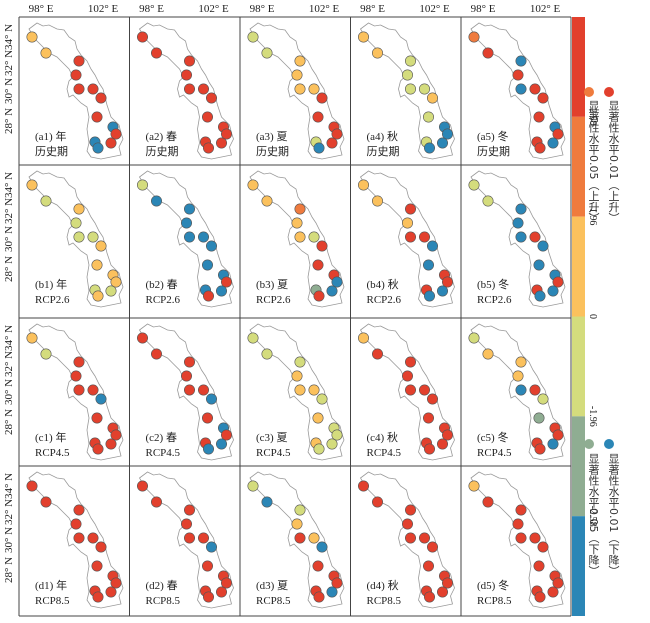  Describe the element at coordinates (162, 284) in the screenshot. I see `panel-label: (b2) 春` at that location.